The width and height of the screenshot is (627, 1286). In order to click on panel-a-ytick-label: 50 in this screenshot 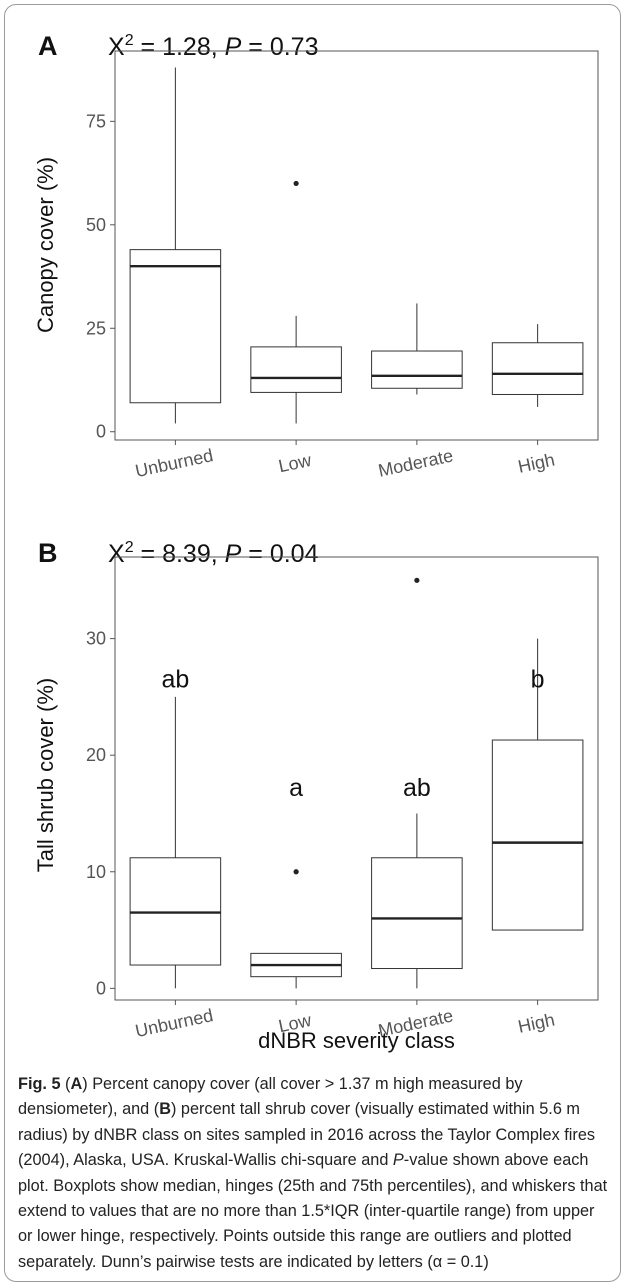, I will do `click(96, 225)`.